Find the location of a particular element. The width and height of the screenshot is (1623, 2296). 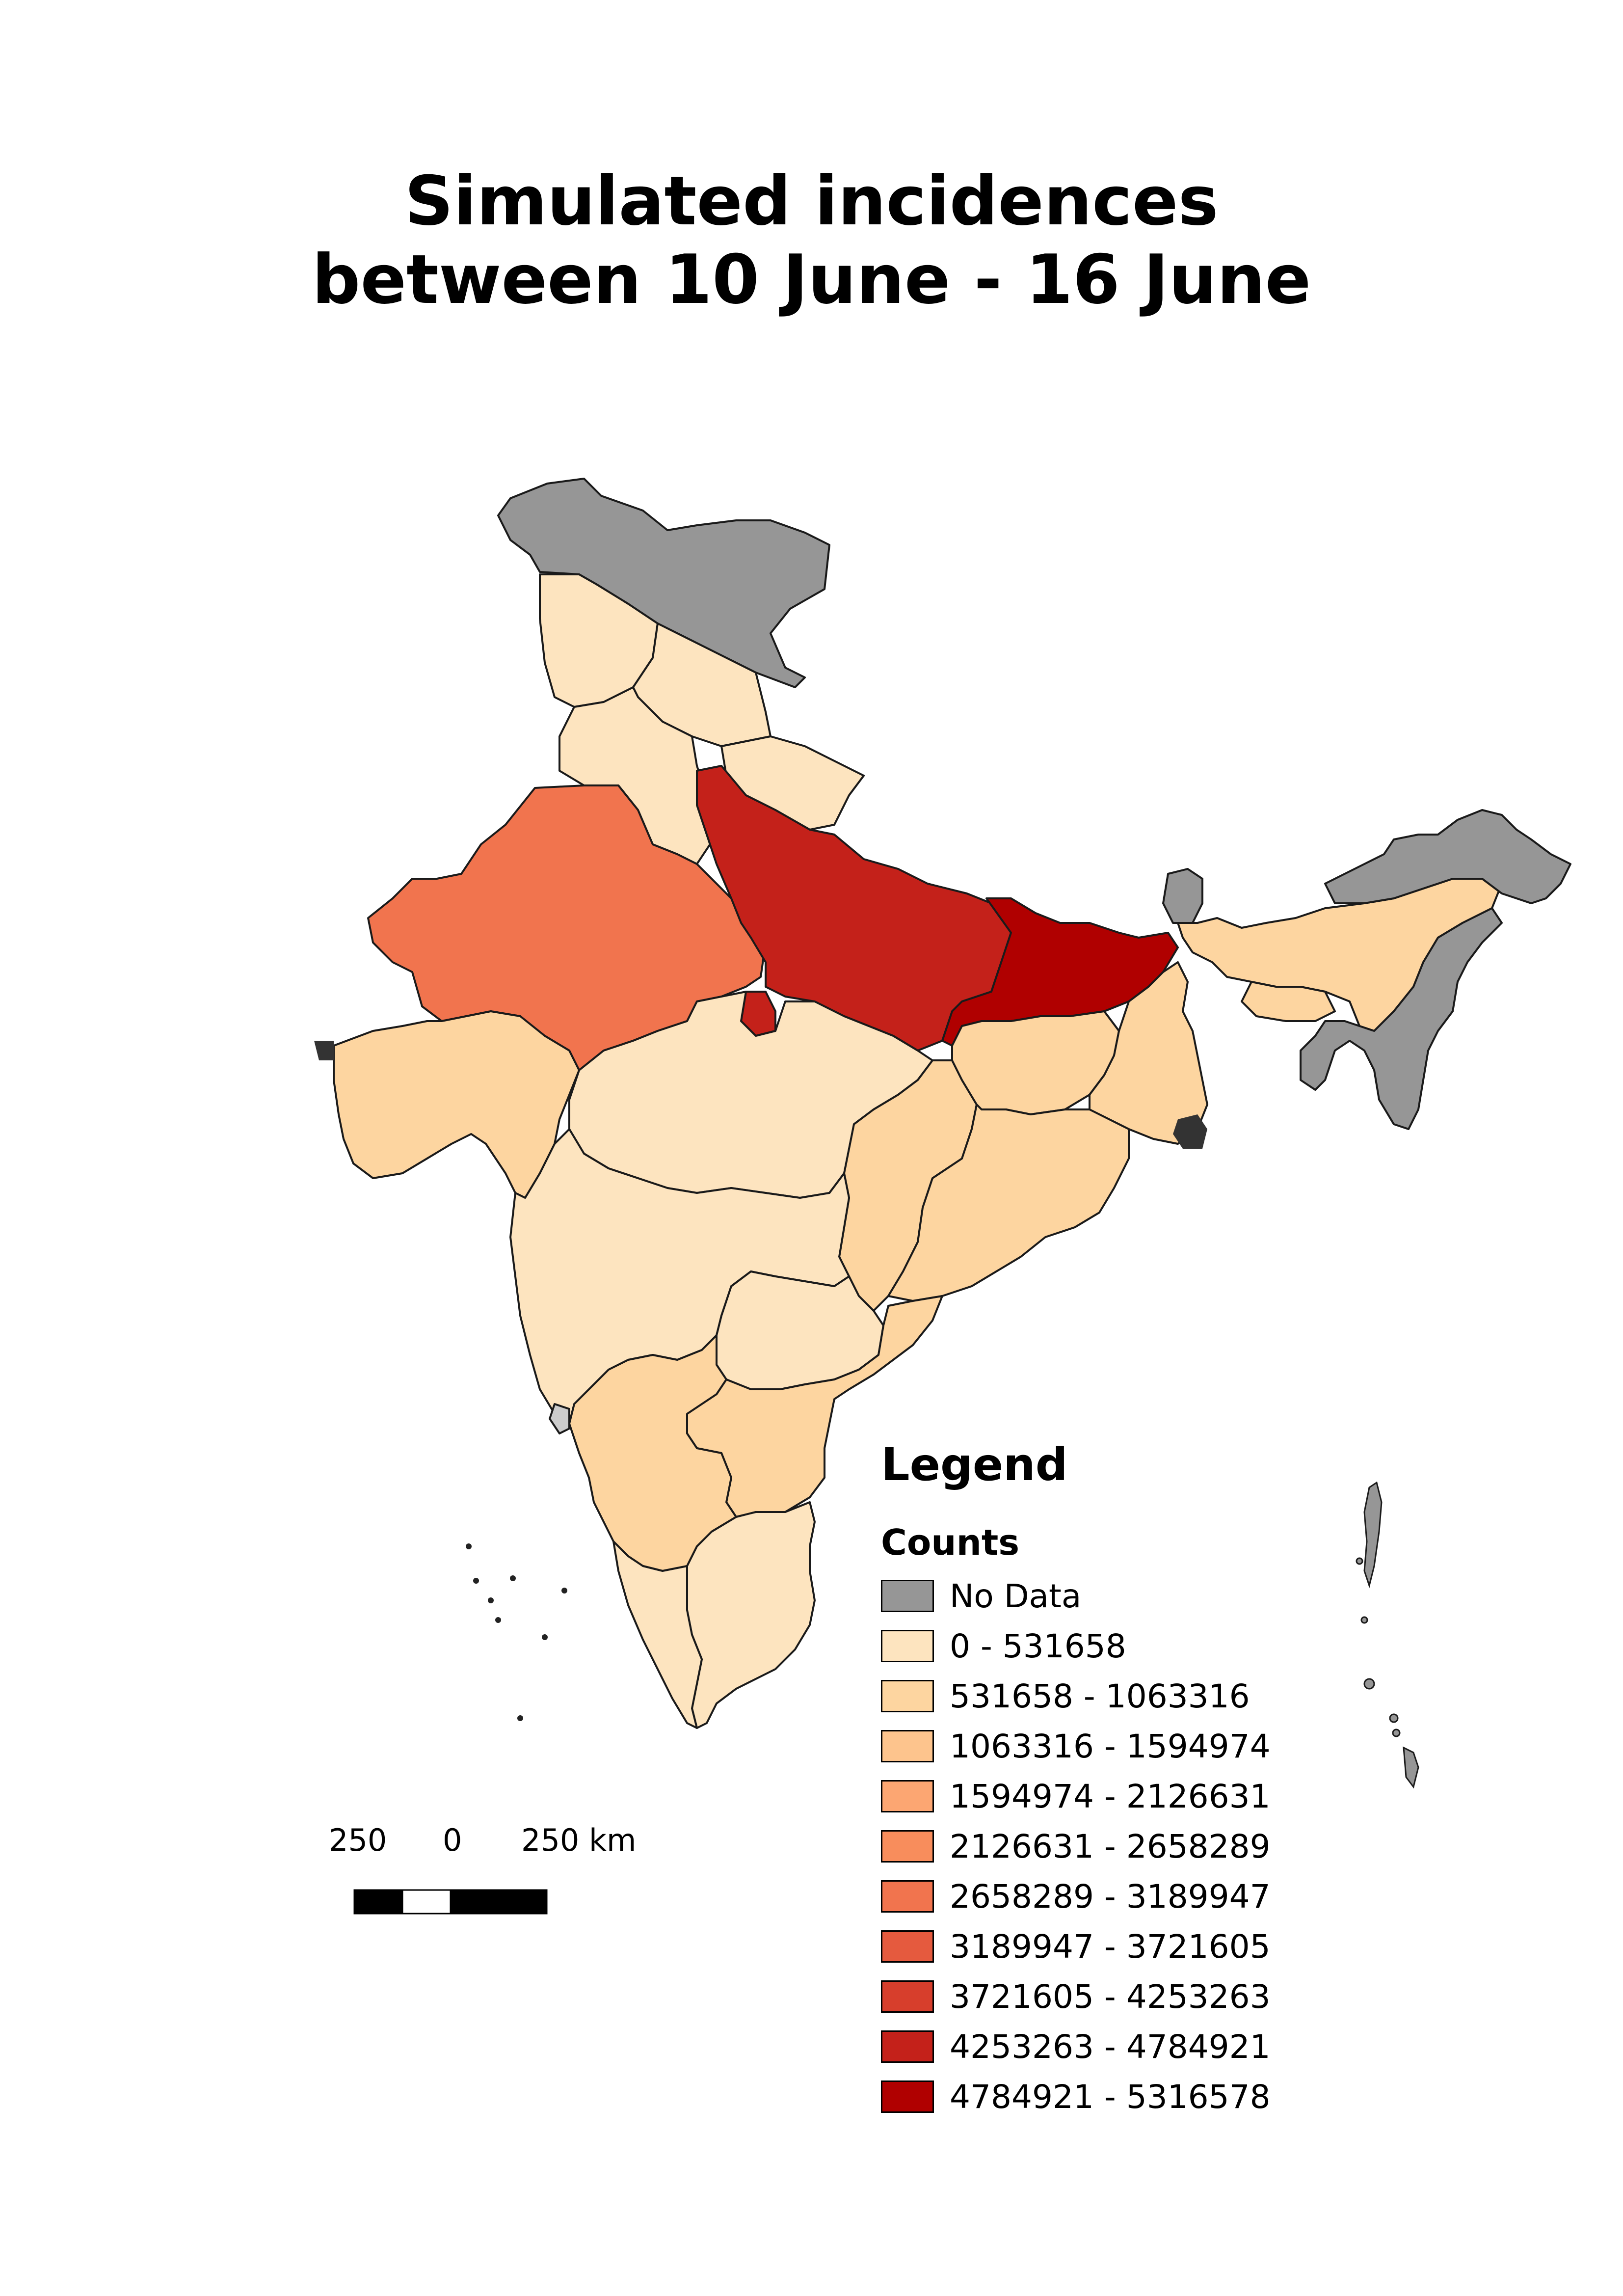

region-goa is located at coordinates (559, 1418).